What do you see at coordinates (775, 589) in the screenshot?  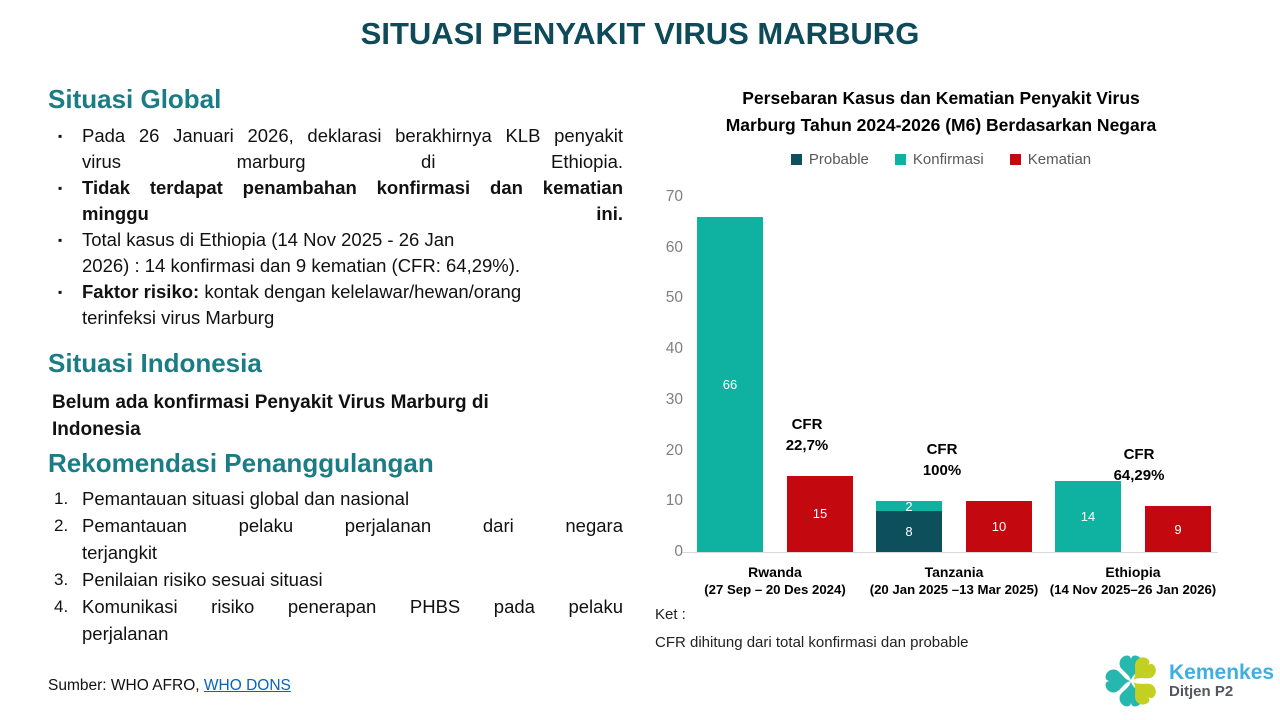 I see `x-axis-period: (27 Sep – 20 Des 2024)` at bounding box center [775, 589].